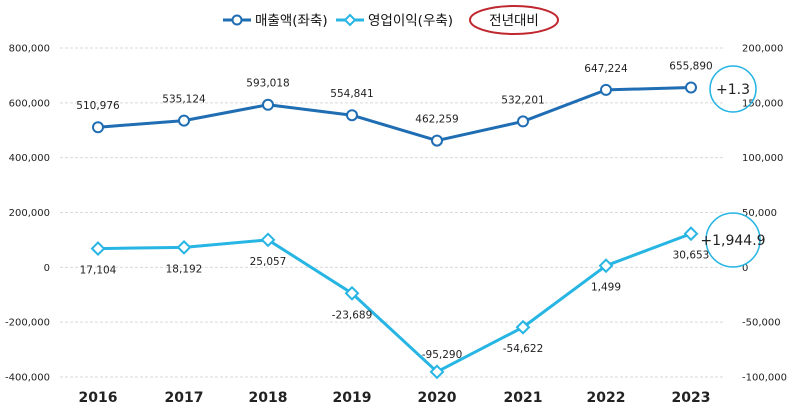 The width and height of the screenshot is (787, 408). I want to click on right-tick-label: -50,000, so click(761, 323).